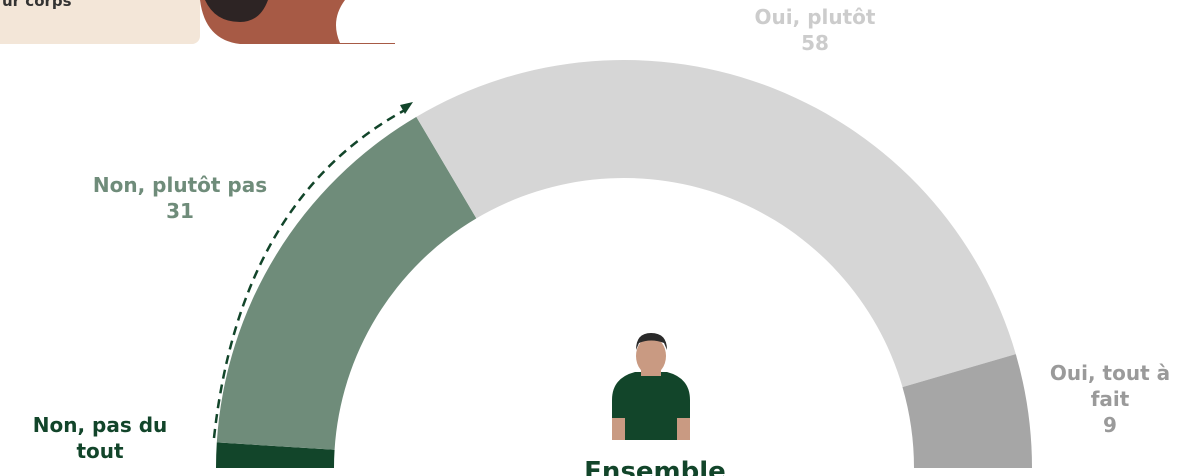 The image size is (1178, 476). Describe the element at coordinates (180, 198) in the screenshot. I see `segment-label: Non, plutôt pas 31` at that location.